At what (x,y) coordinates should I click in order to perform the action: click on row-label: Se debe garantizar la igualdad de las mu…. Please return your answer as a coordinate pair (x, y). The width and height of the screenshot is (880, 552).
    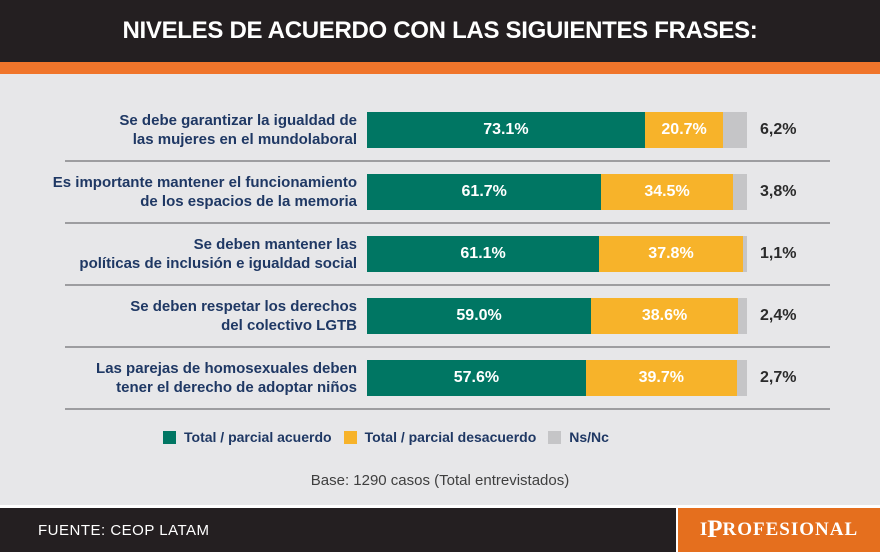
    Looking at the image, I should click on (216, 130).